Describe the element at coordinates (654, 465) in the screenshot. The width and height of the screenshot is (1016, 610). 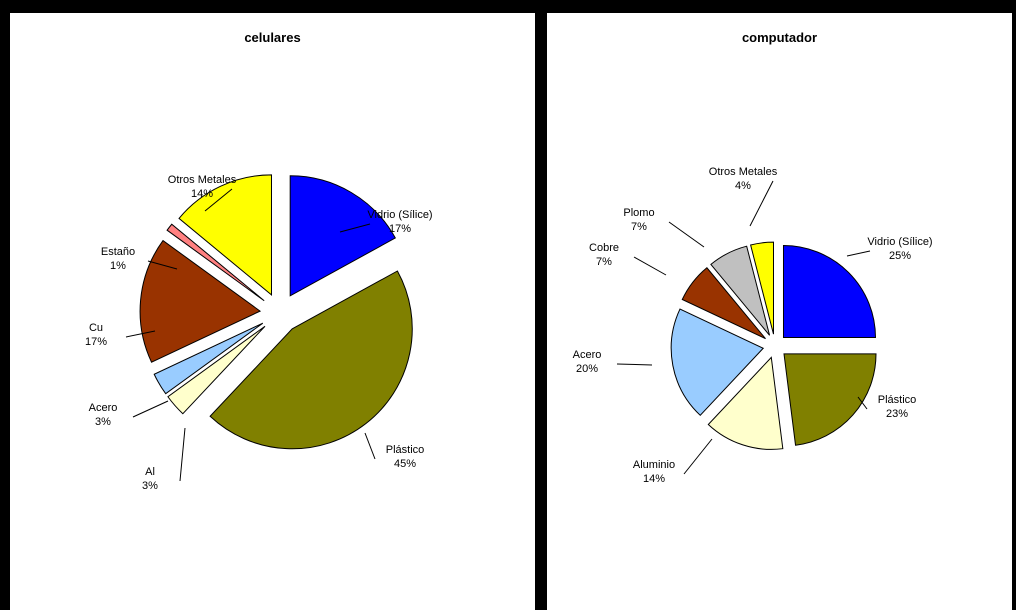
I see `slice-label: Aluminio` at that location.